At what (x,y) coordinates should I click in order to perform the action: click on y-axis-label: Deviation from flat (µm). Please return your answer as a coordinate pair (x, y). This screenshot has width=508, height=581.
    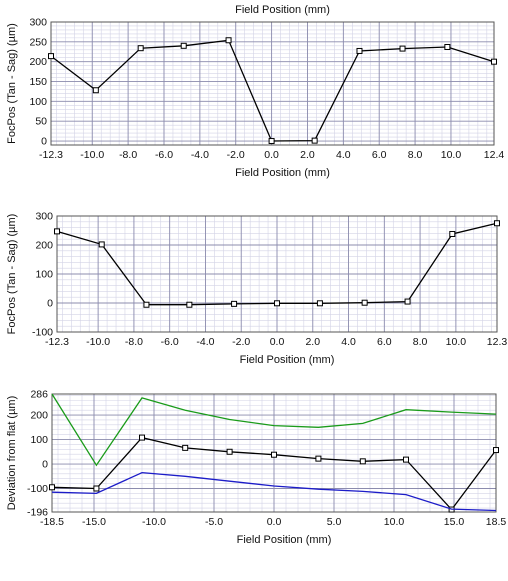
    Looking at the image, I should click on (12, 453).